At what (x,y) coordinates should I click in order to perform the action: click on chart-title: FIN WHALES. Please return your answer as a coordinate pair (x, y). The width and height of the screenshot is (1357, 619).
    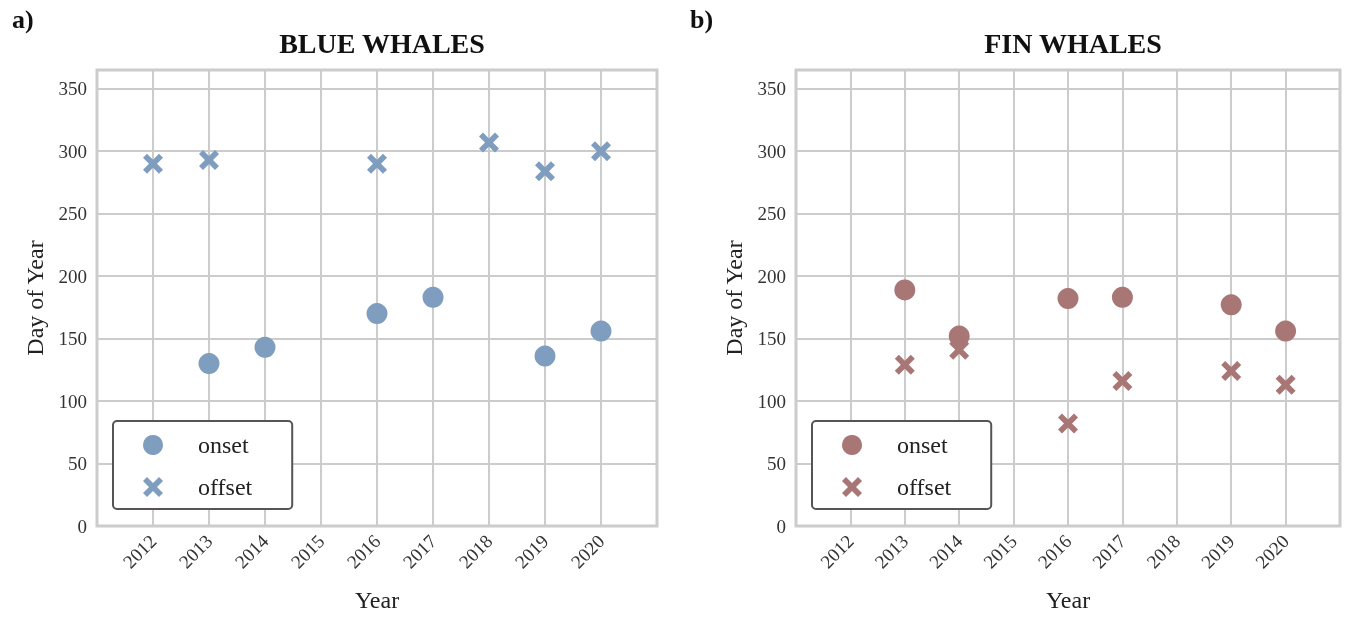
    Looking at the image, I should click on (1073, 43).